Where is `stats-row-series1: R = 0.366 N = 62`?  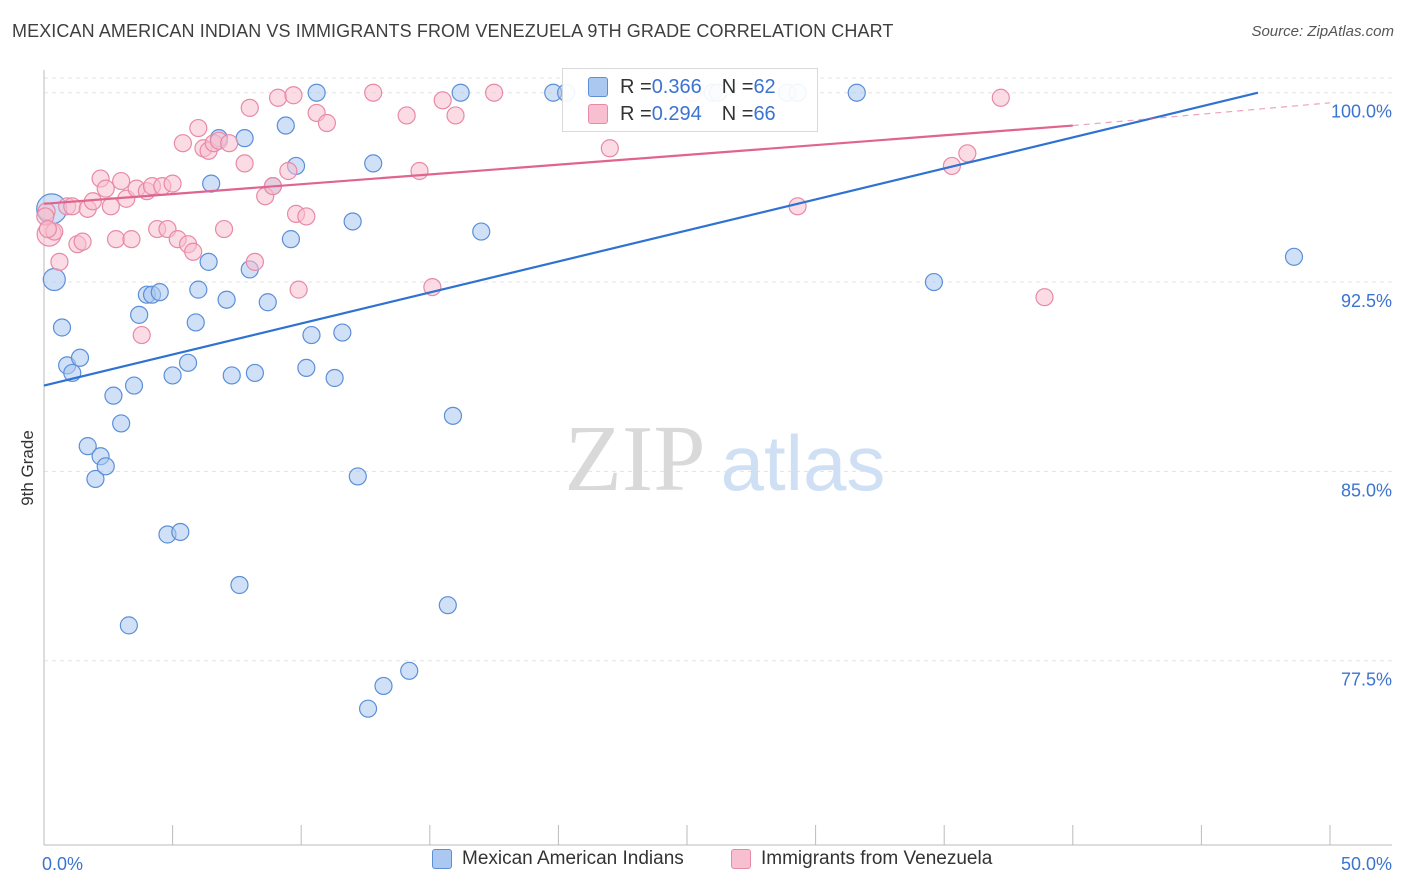 stats-row-series1: R = 0.366 N = 62 is located at coordinates (669, 87).